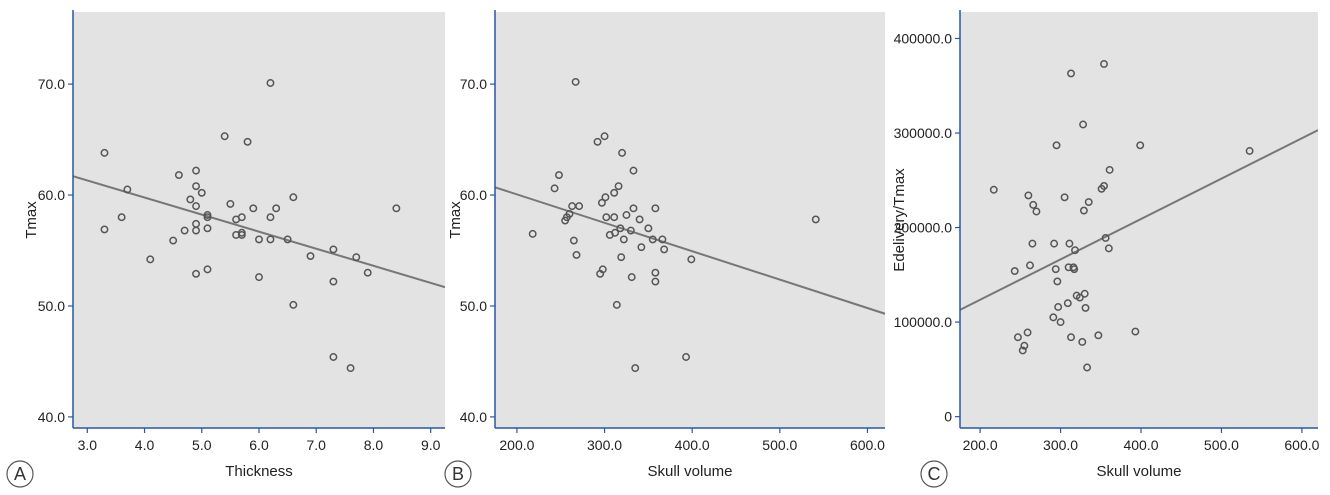  I want to click on fit-line, so click(259, 232).